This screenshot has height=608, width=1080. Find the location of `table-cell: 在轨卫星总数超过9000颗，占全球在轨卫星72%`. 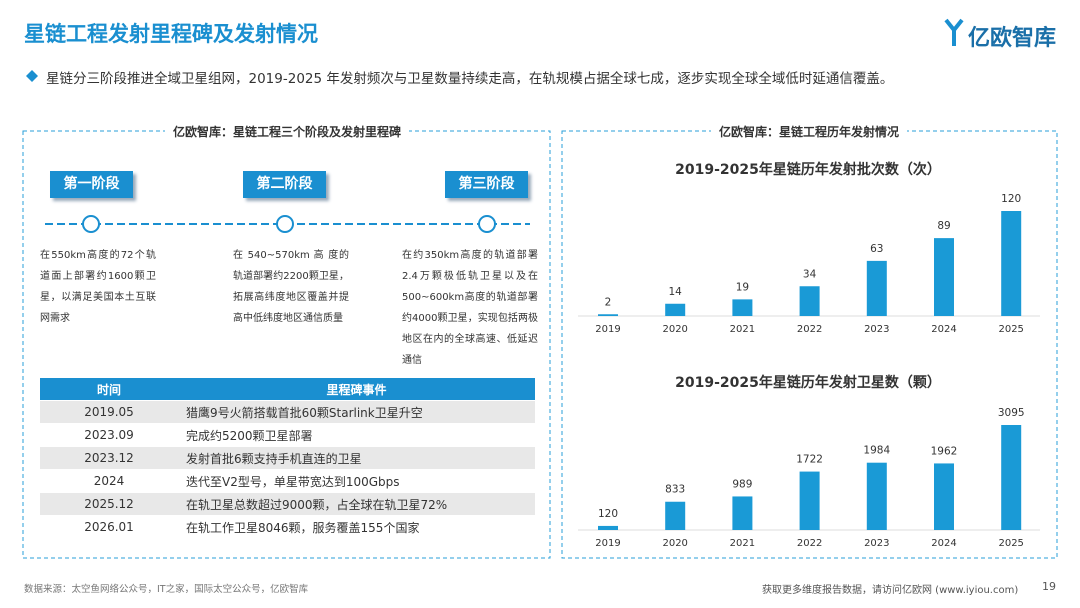

table-cell: 在轨卫星总数超过9000颗，占全球在轨卫星72% is located at coordinates (356, 504).